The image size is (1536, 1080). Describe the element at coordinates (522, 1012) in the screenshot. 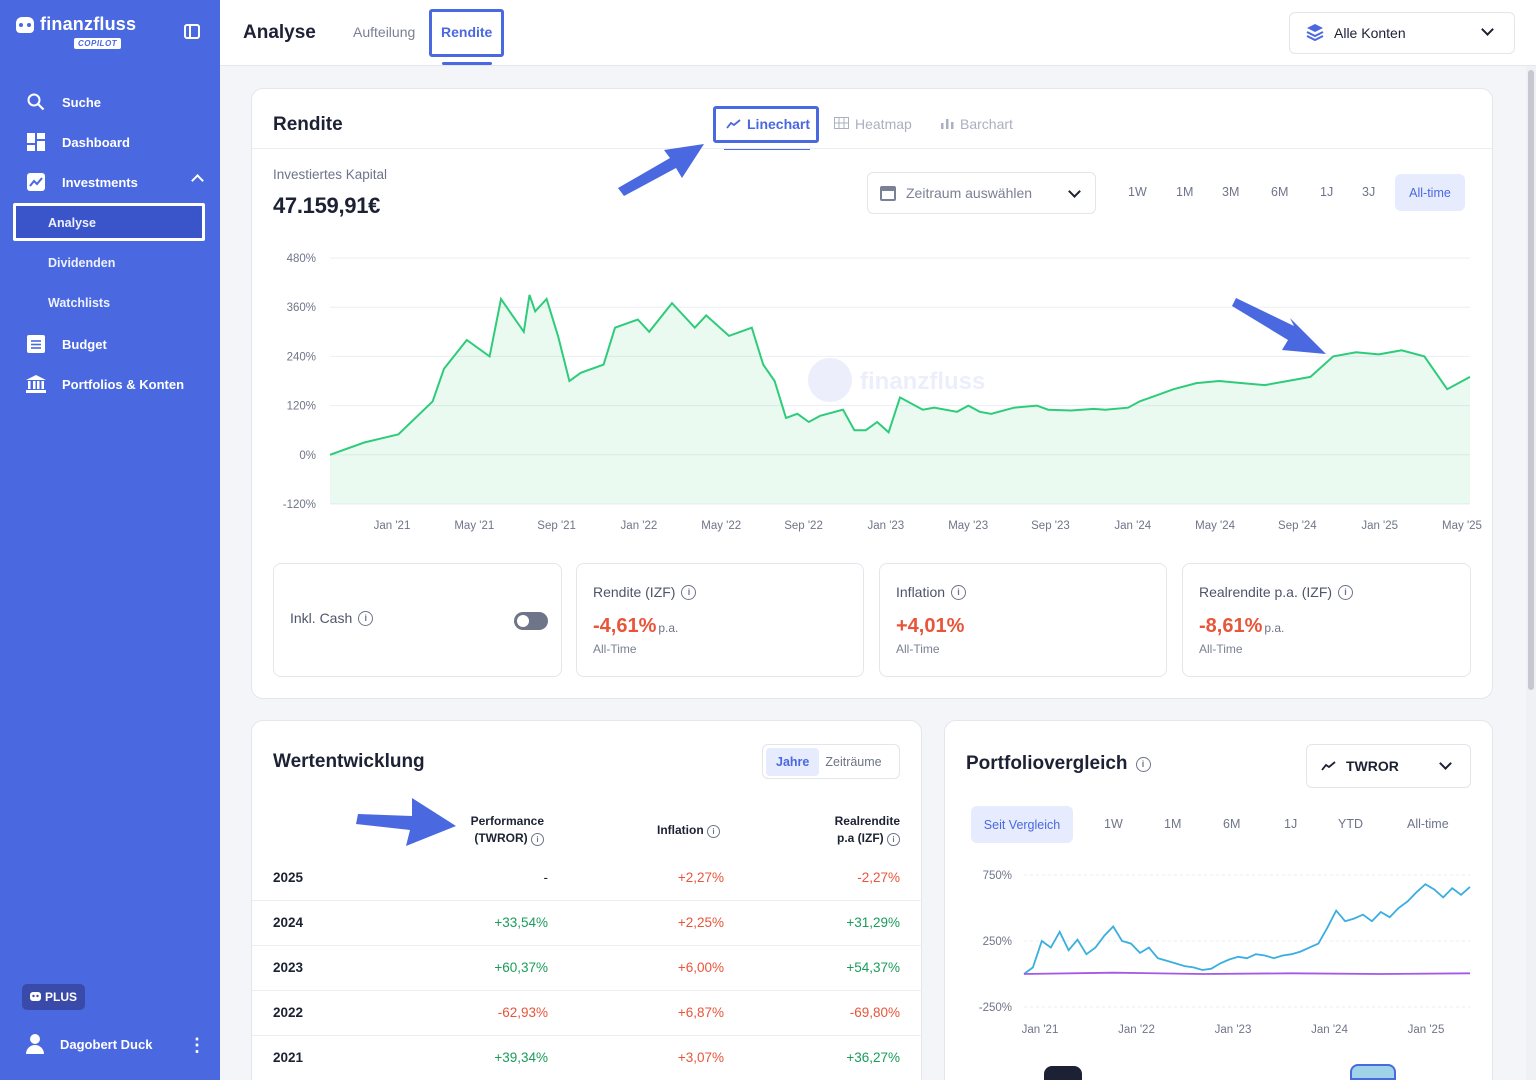

I see `row-performance: -62,93%` at that location.